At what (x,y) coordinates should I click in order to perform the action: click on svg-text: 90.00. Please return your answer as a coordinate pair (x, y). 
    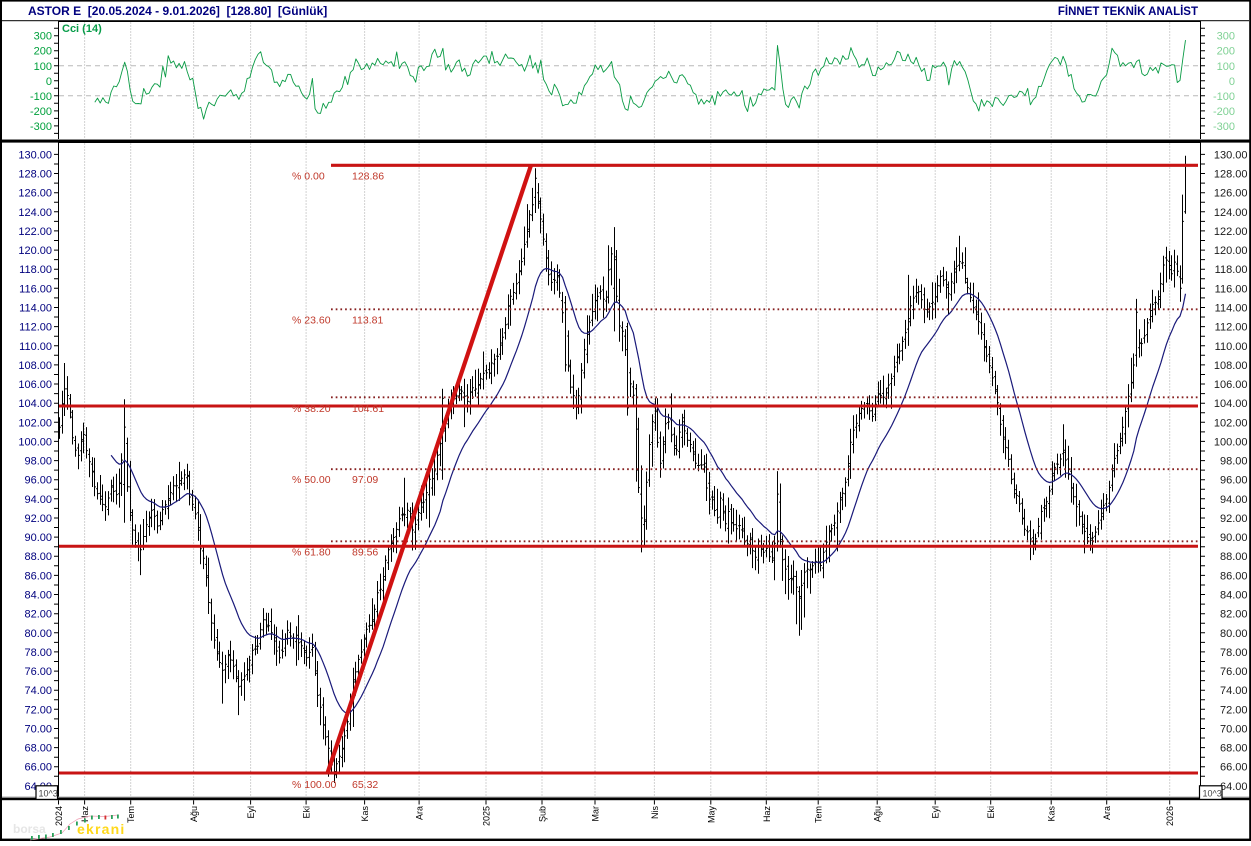
    Looking at the image, I should click on (1234, 538).